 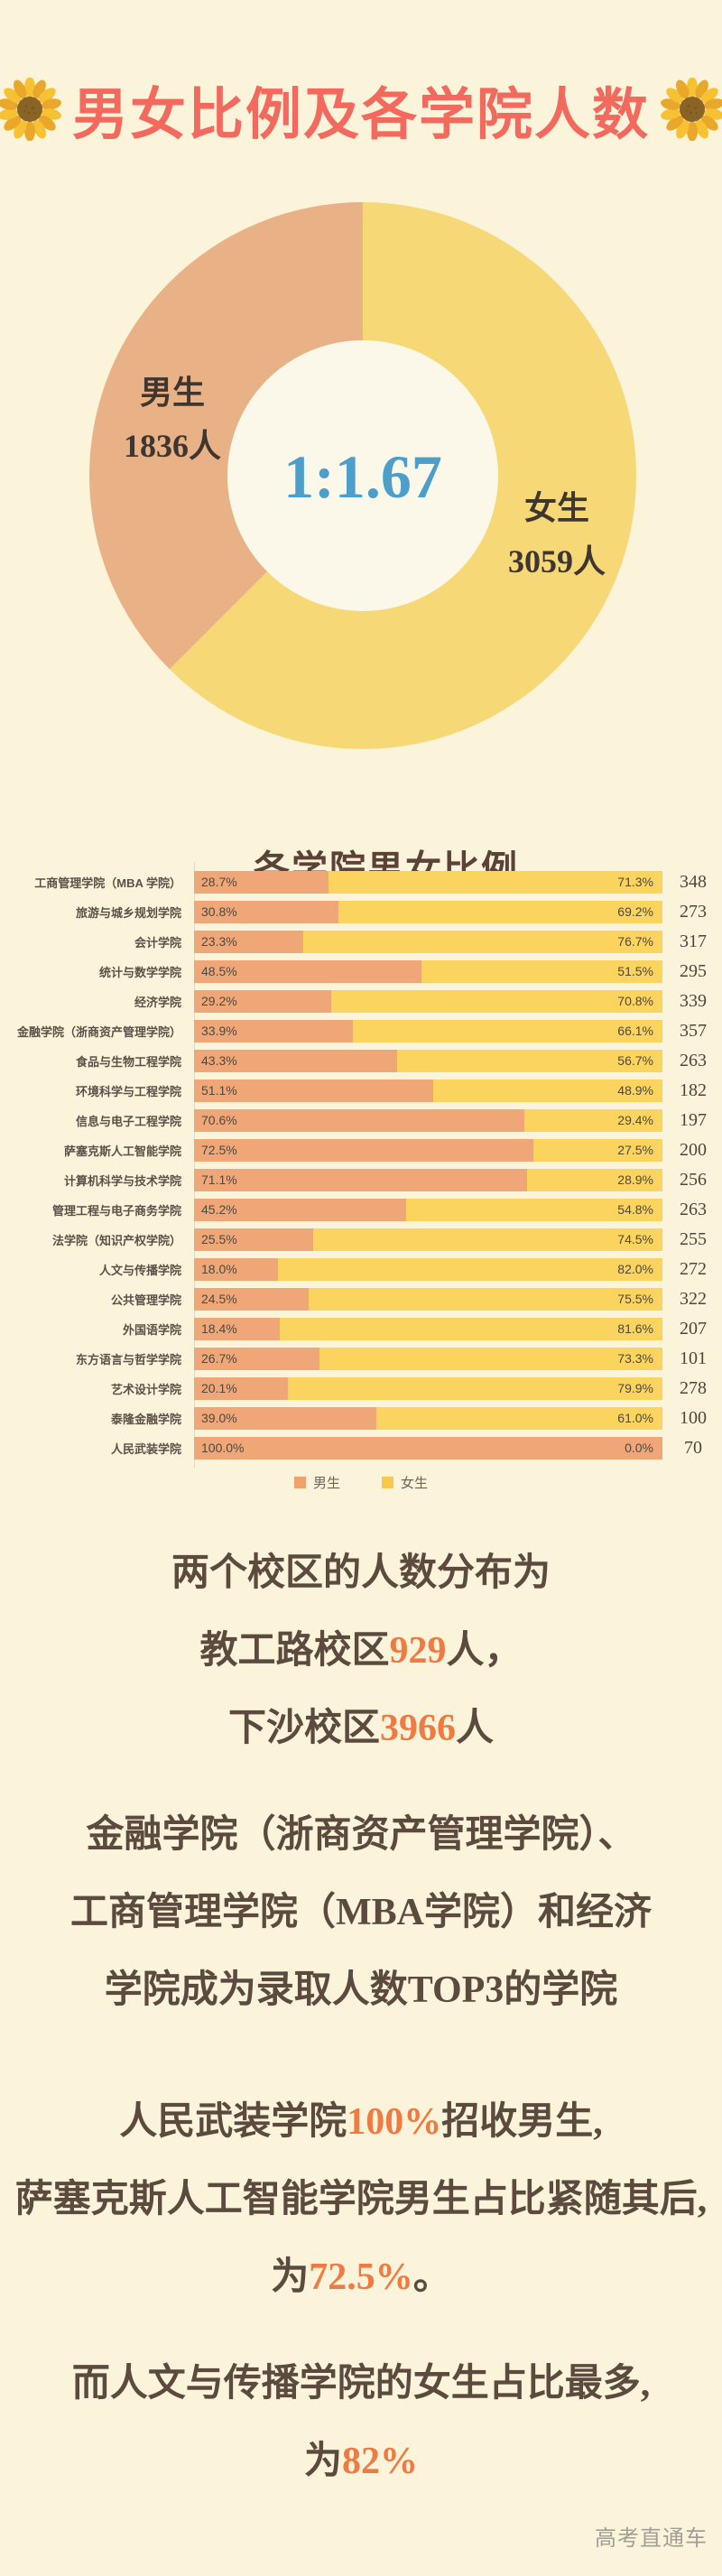 I want to click on college-label: 计算机科学与技术学院, so click(x=122, y=1181).